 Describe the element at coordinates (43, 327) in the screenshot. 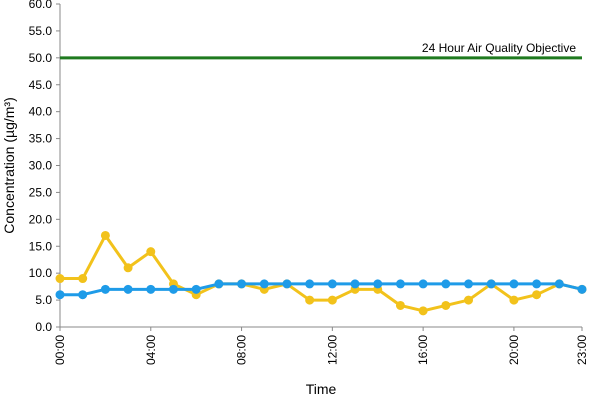

I see `y-tick-label: 0.0` at that location.